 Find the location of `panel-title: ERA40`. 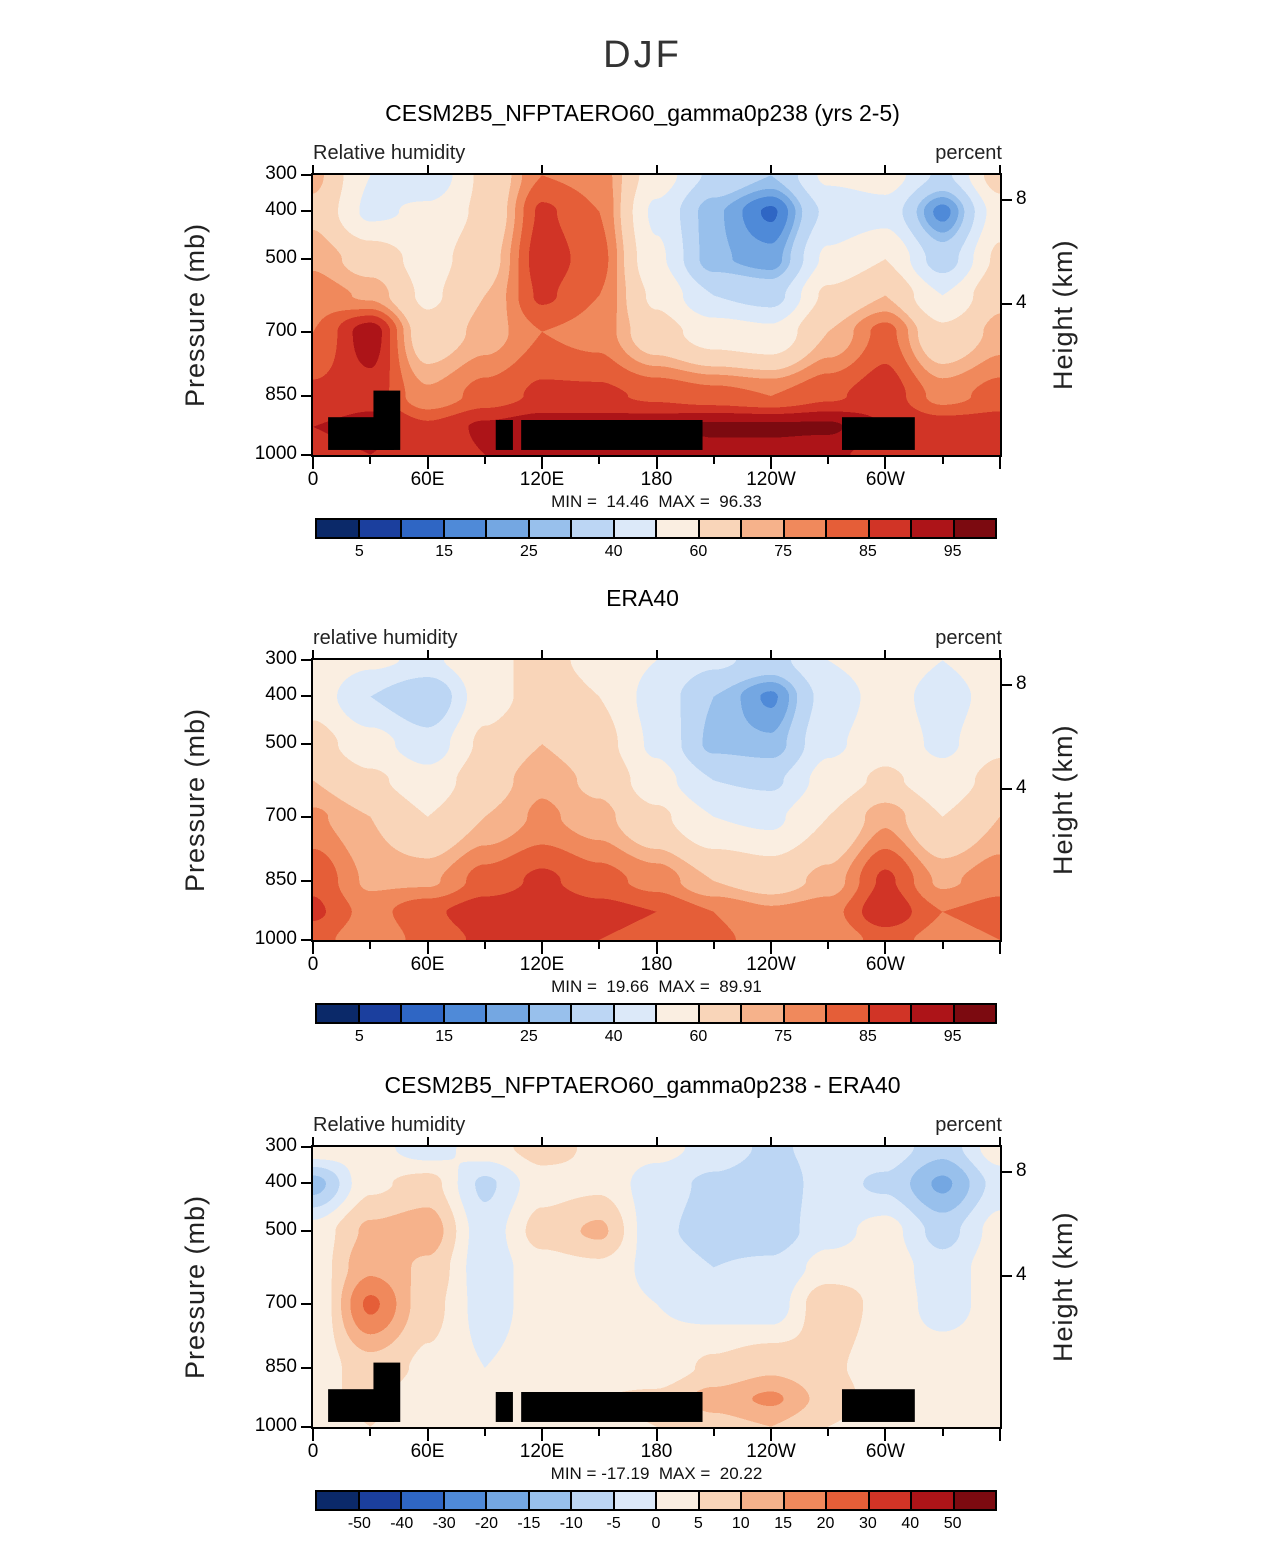

panel-title: ERA40 is located at coordinates (642, 598).